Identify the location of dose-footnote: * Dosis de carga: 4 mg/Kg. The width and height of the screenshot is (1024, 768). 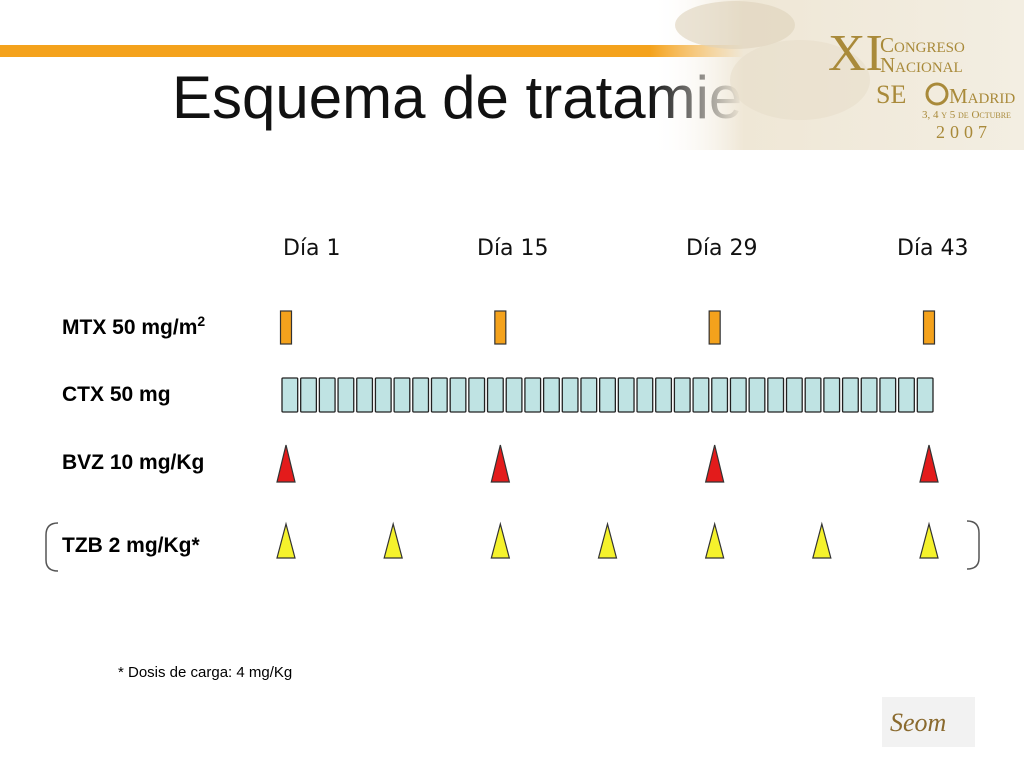
(205, 672).